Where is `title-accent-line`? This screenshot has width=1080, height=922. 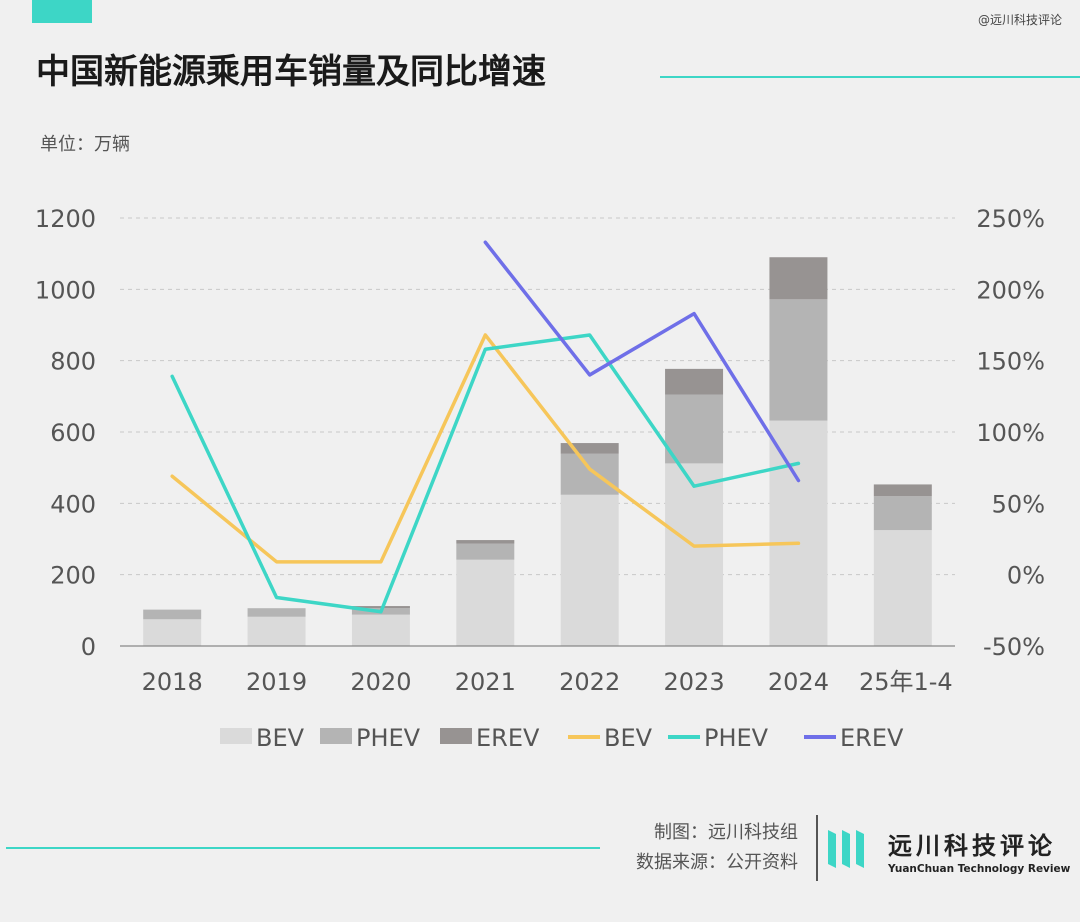
title-accent-line is located at coordinates (870, 77).